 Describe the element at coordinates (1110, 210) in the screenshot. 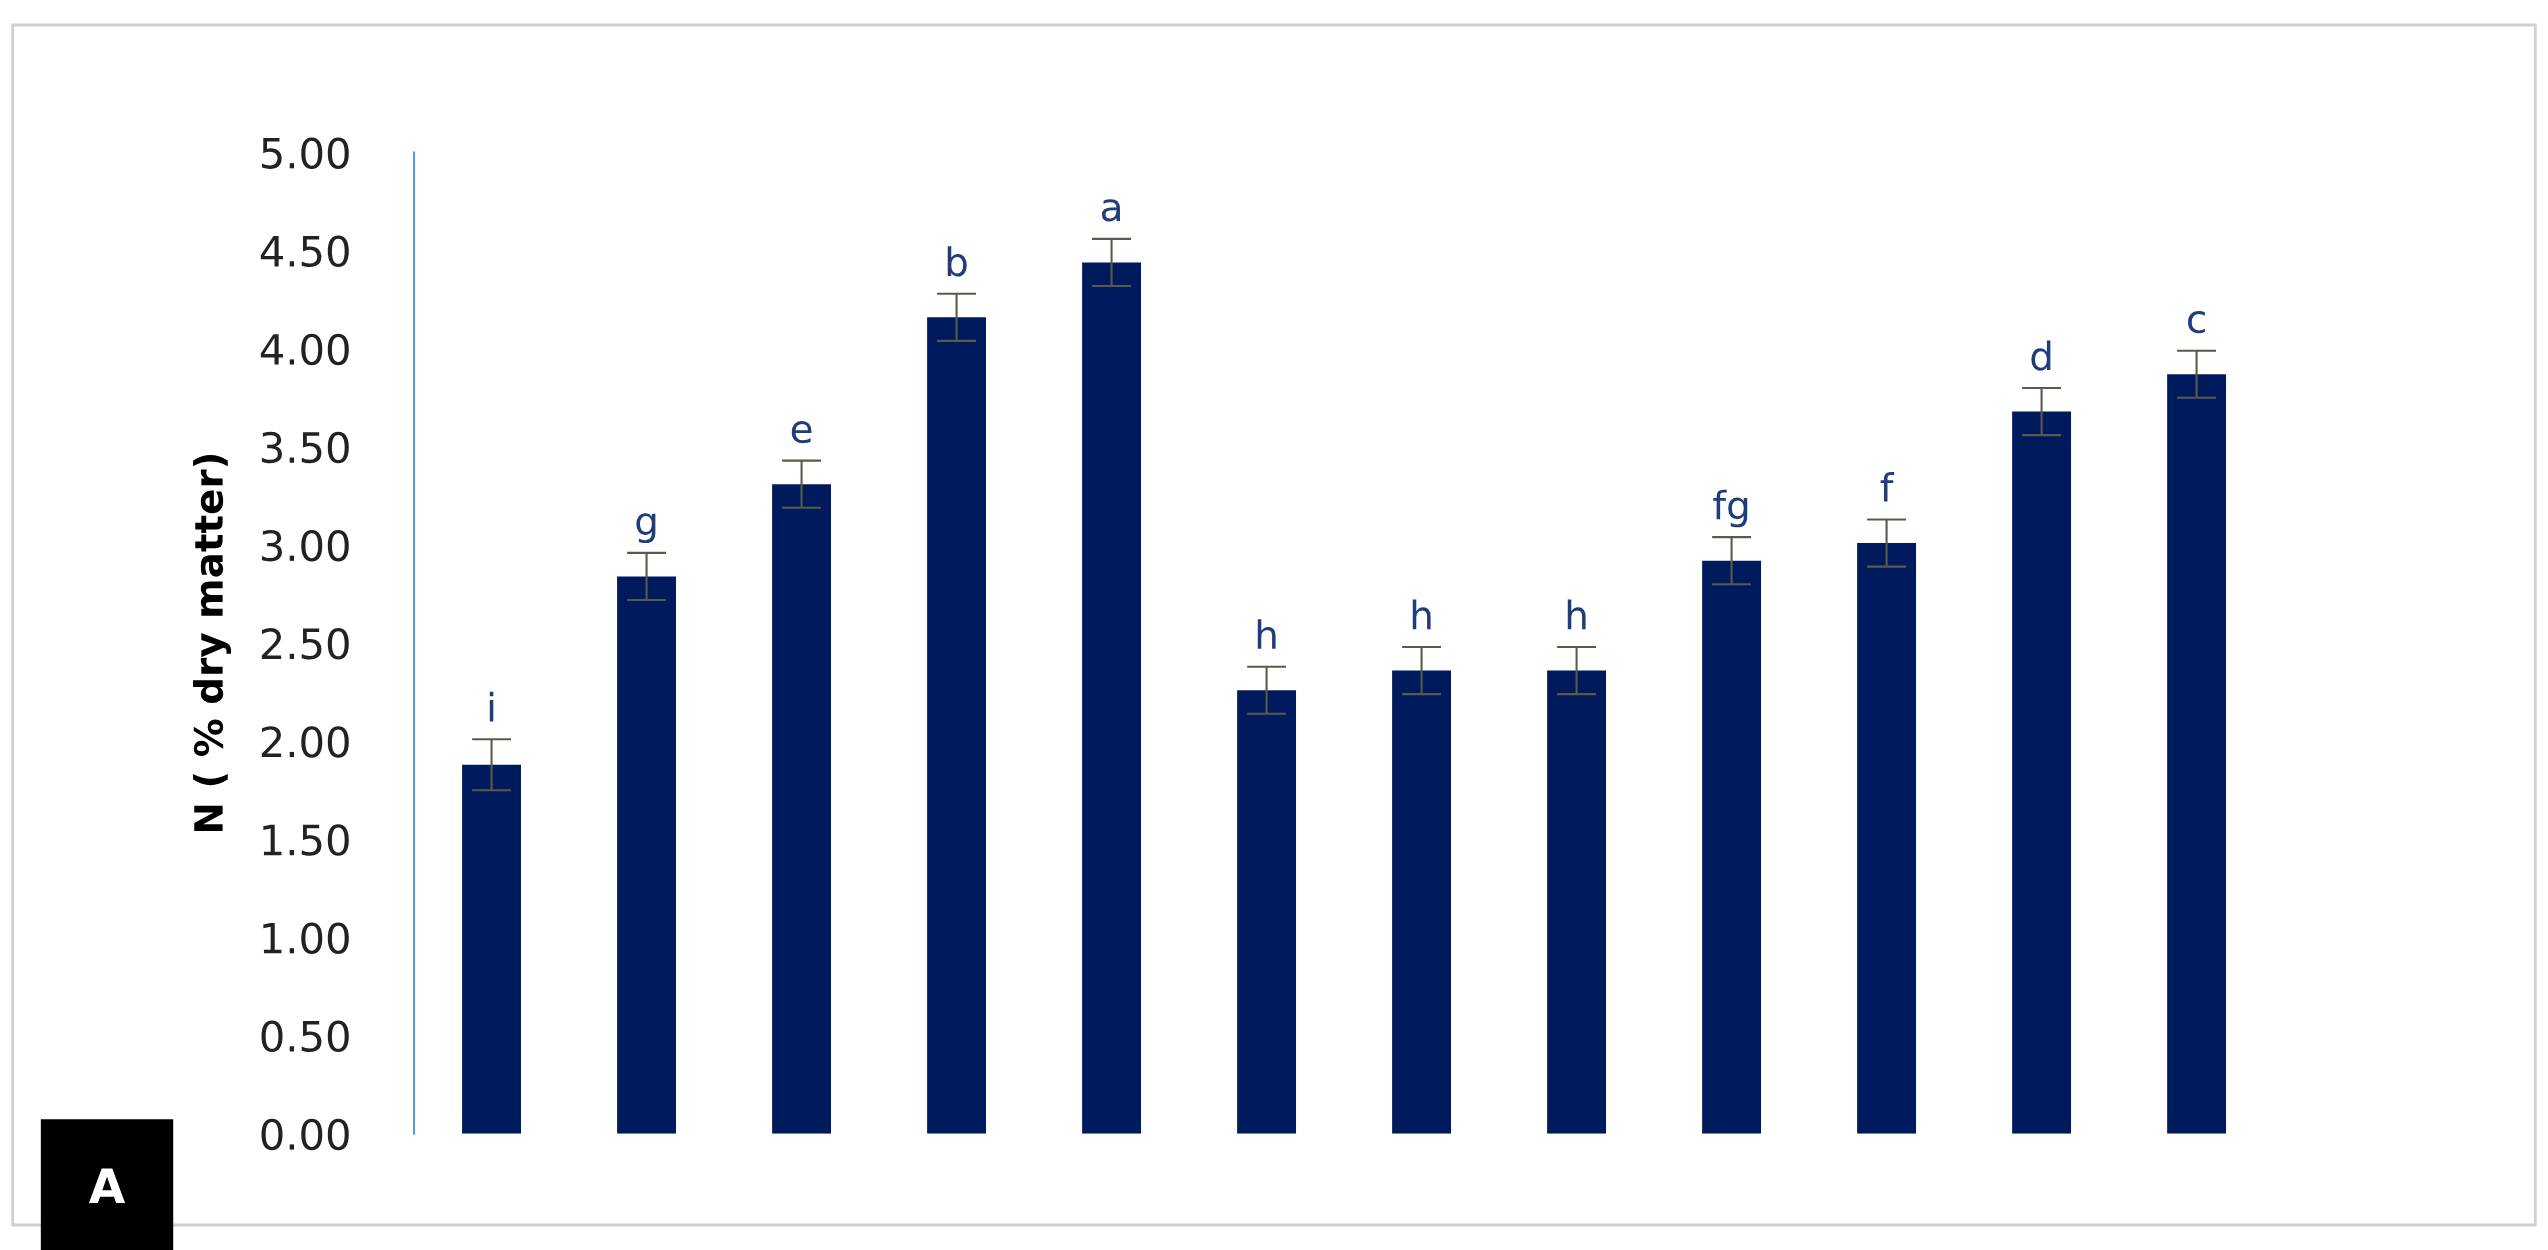

I see `data-label: a` at that location.